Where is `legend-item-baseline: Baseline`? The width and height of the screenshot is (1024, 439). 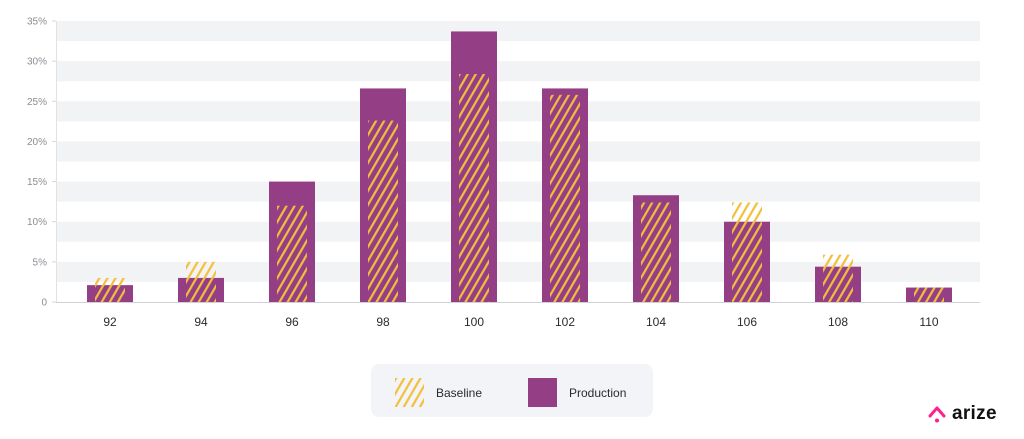 legend-item-baseline: Baseline is located at coordinates (438, 392).